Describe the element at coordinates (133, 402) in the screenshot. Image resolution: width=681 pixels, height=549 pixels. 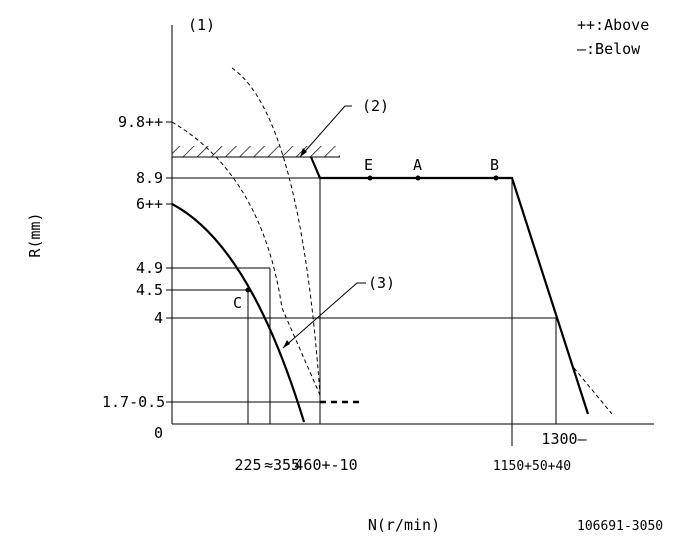
I see `y-tick-1-7: 1.7-0.5` at that location.